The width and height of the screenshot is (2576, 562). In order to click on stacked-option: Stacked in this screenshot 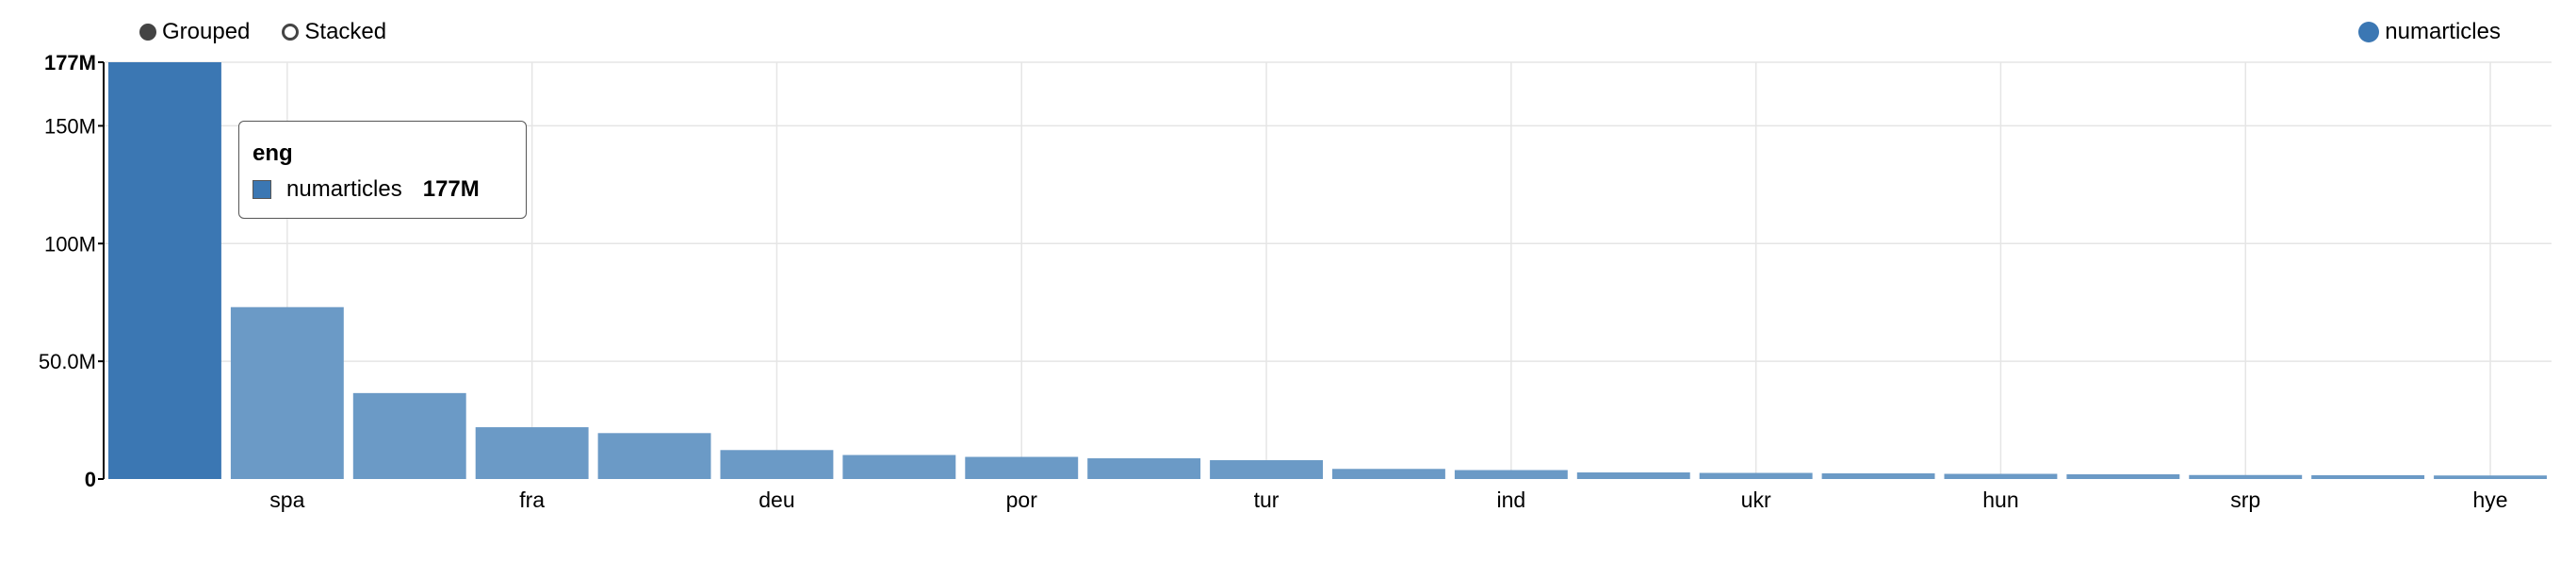, I will do `click(334, 32)`.